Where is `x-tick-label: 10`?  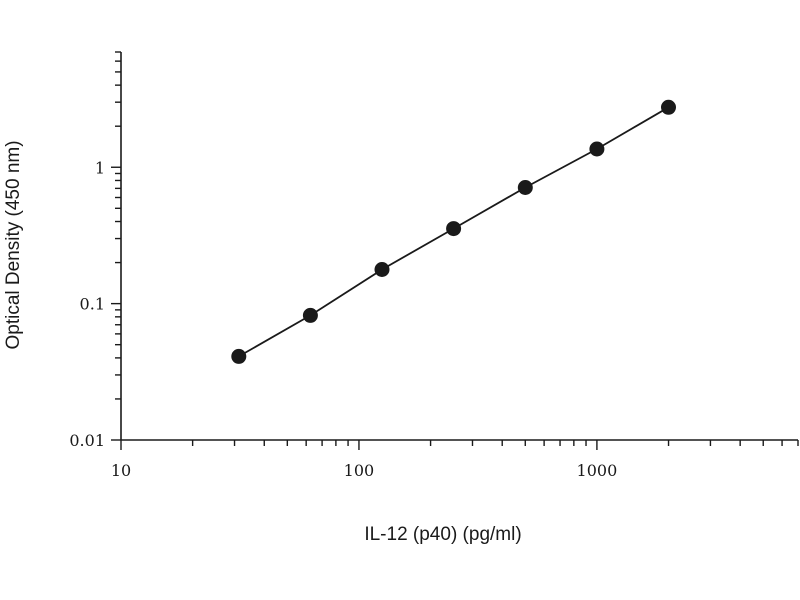
x-tick-label: 10 is located at coordinates (121, 470).